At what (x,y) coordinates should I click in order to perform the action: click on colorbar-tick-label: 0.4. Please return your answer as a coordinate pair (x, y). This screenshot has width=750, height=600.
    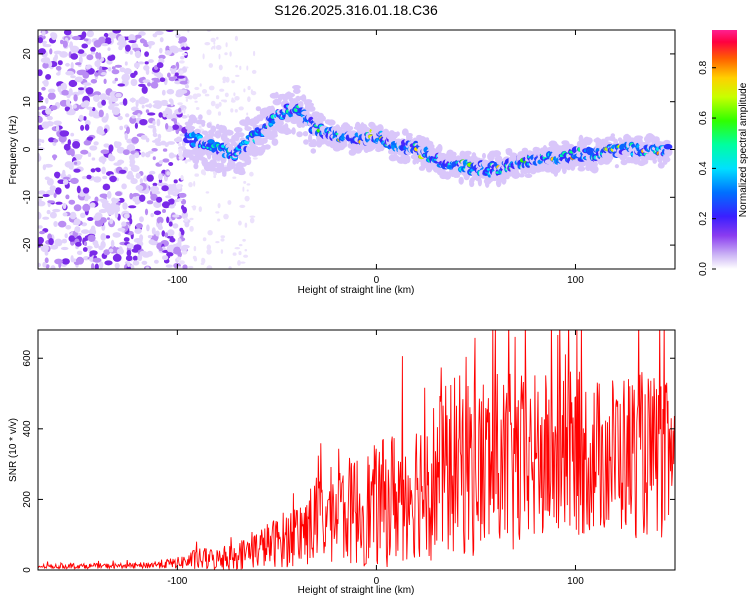
    Looking at the image, I should click on (703, 168).